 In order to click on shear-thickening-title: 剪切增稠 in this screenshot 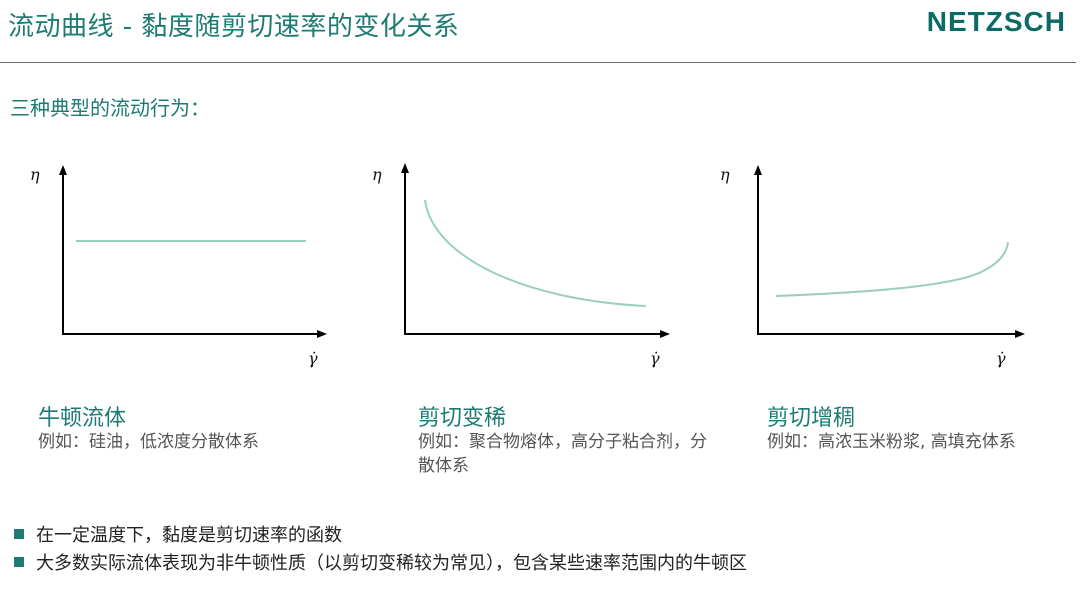, I will do `click(811, 418)`.